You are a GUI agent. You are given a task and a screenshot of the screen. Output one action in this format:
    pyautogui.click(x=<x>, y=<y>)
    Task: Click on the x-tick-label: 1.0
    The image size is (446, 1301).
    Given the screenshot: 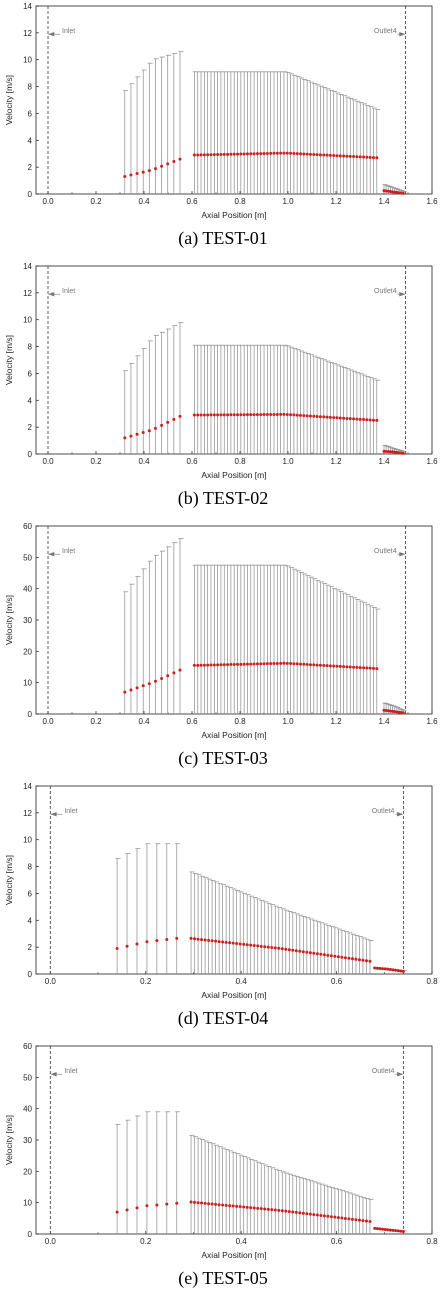 What is the action you would take?
    pyautogui.click(x=288, y=461)
    